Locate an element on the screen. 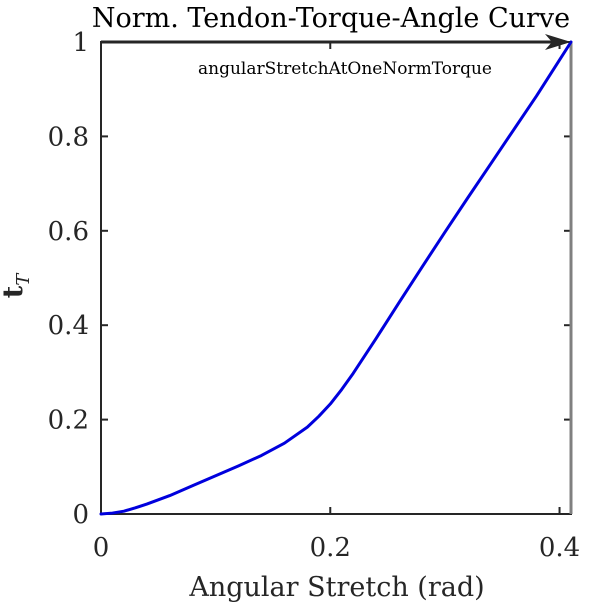 The height and width of the screenshot is (607, 591). y-tick-label: 0 is located at coordinates (80, 515).